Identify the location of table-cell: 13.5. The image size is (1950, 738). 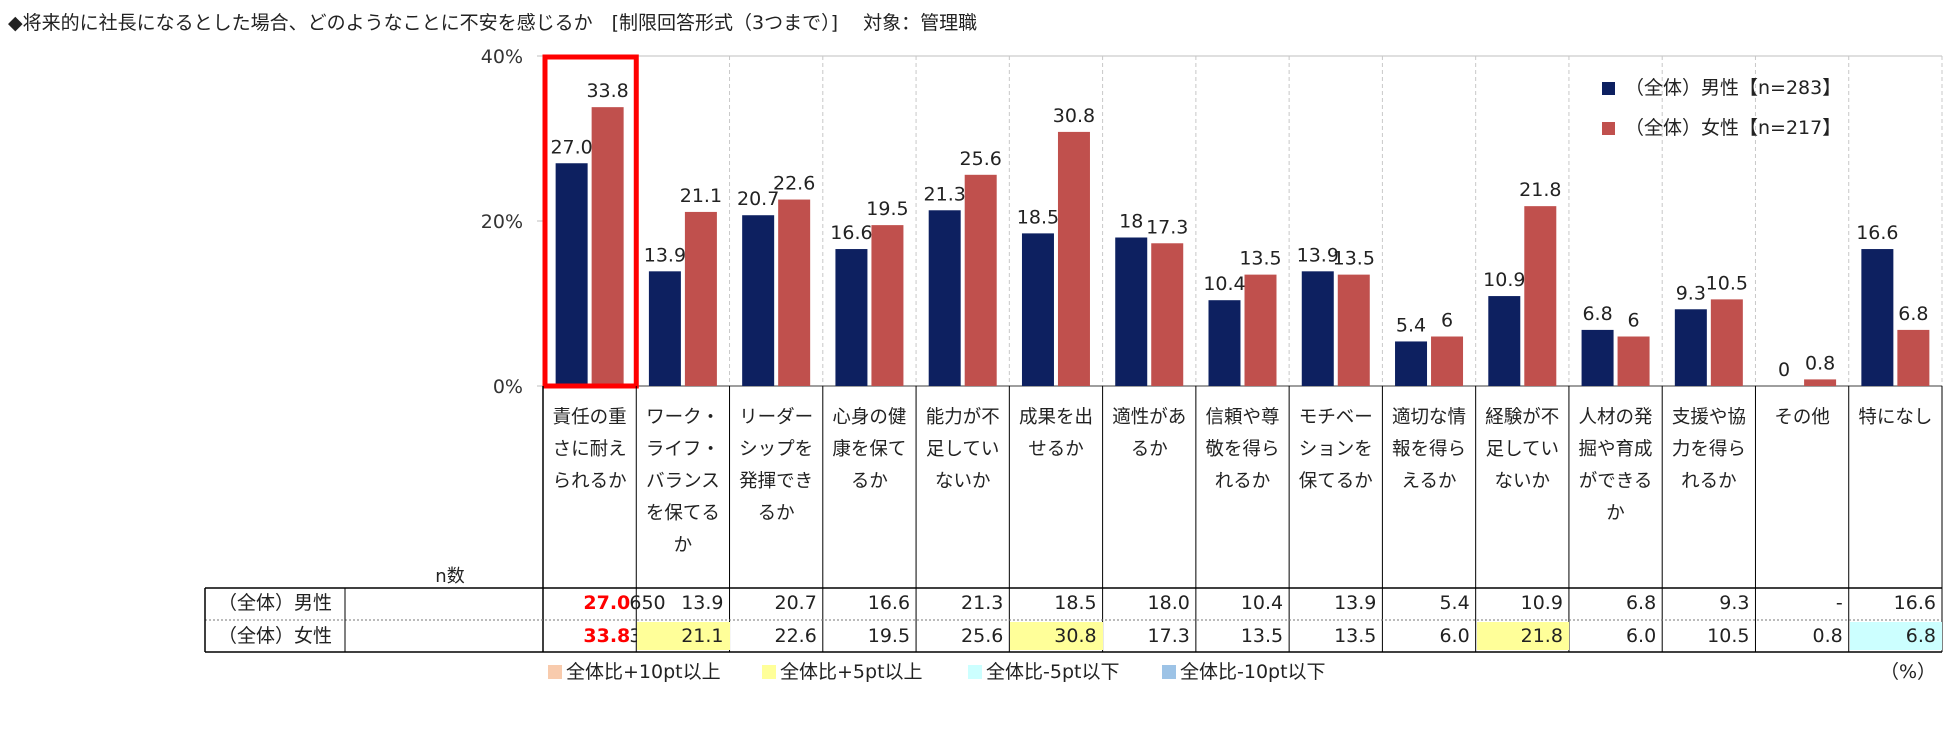
(1262, 636).